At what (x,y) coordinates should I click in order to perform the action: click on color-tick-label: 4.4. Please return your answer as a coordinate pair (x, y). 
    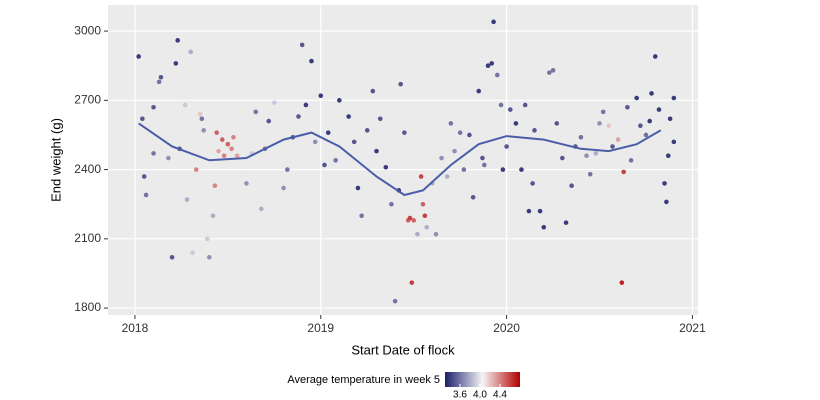
    Looking at the image, I should click on (500, 395).